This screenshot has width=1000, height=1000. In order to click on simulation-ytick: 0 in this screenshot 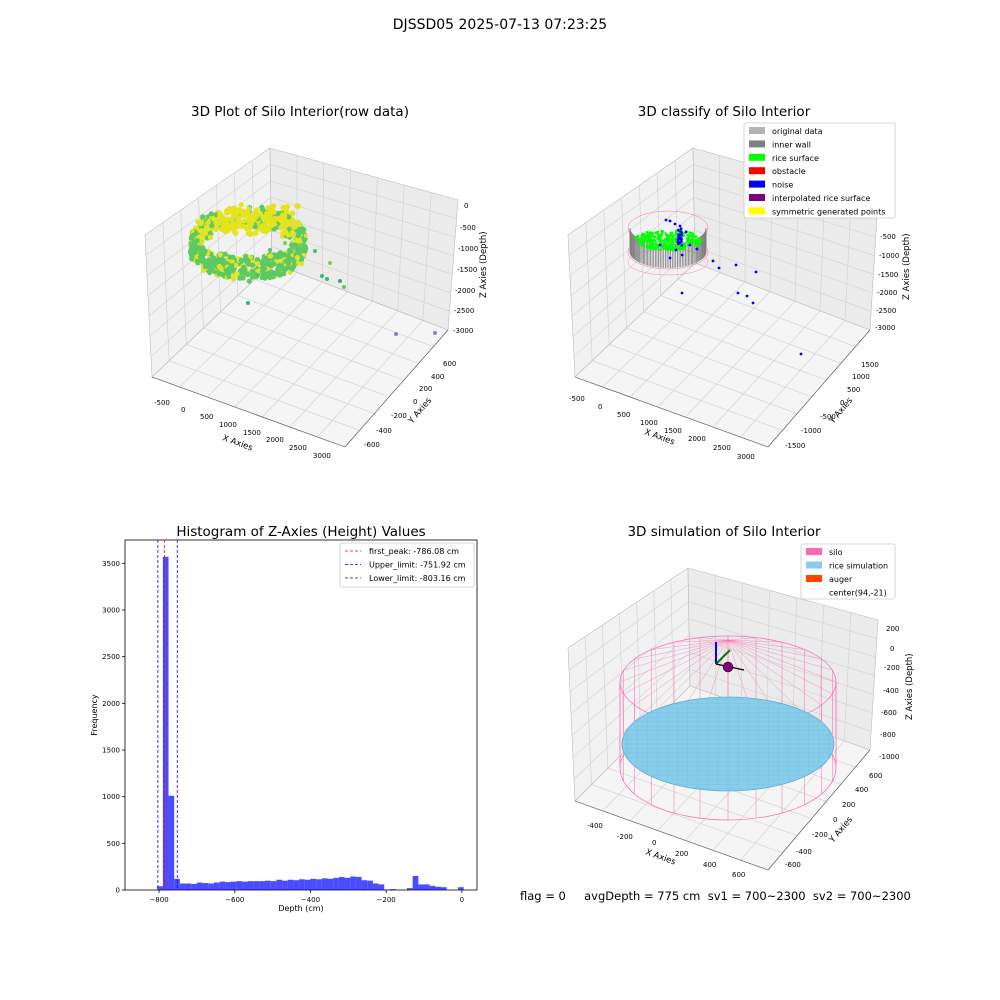, I will do `click(835, 820)`.